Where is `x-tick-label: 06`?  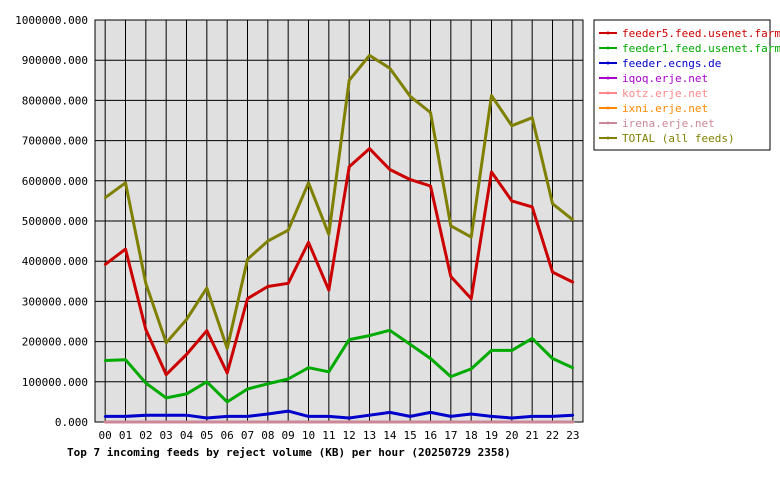
x-tick-label: 06 is located at coordinates (227, 435).